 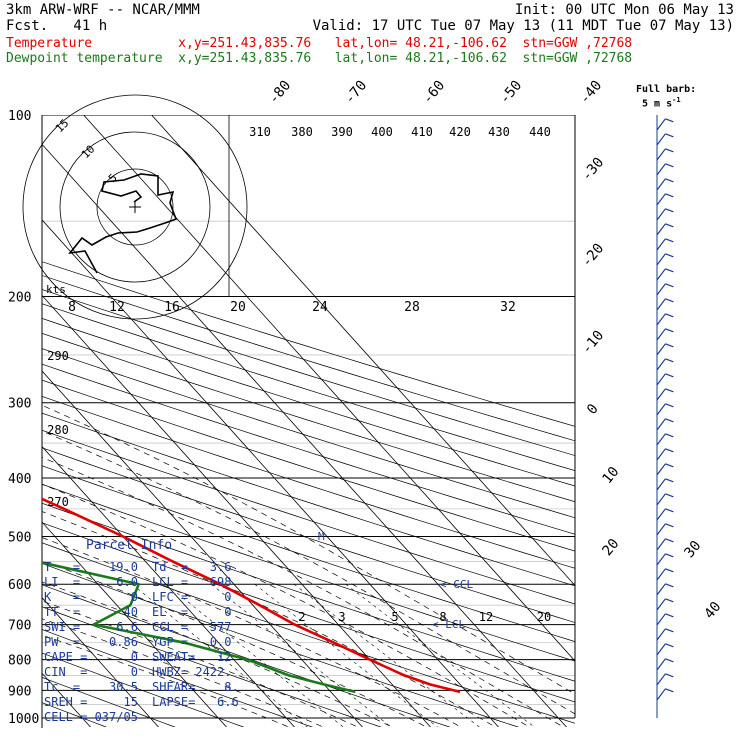 I want to click on parcel-field: PW = 0.86, so click(x=91, y=642).